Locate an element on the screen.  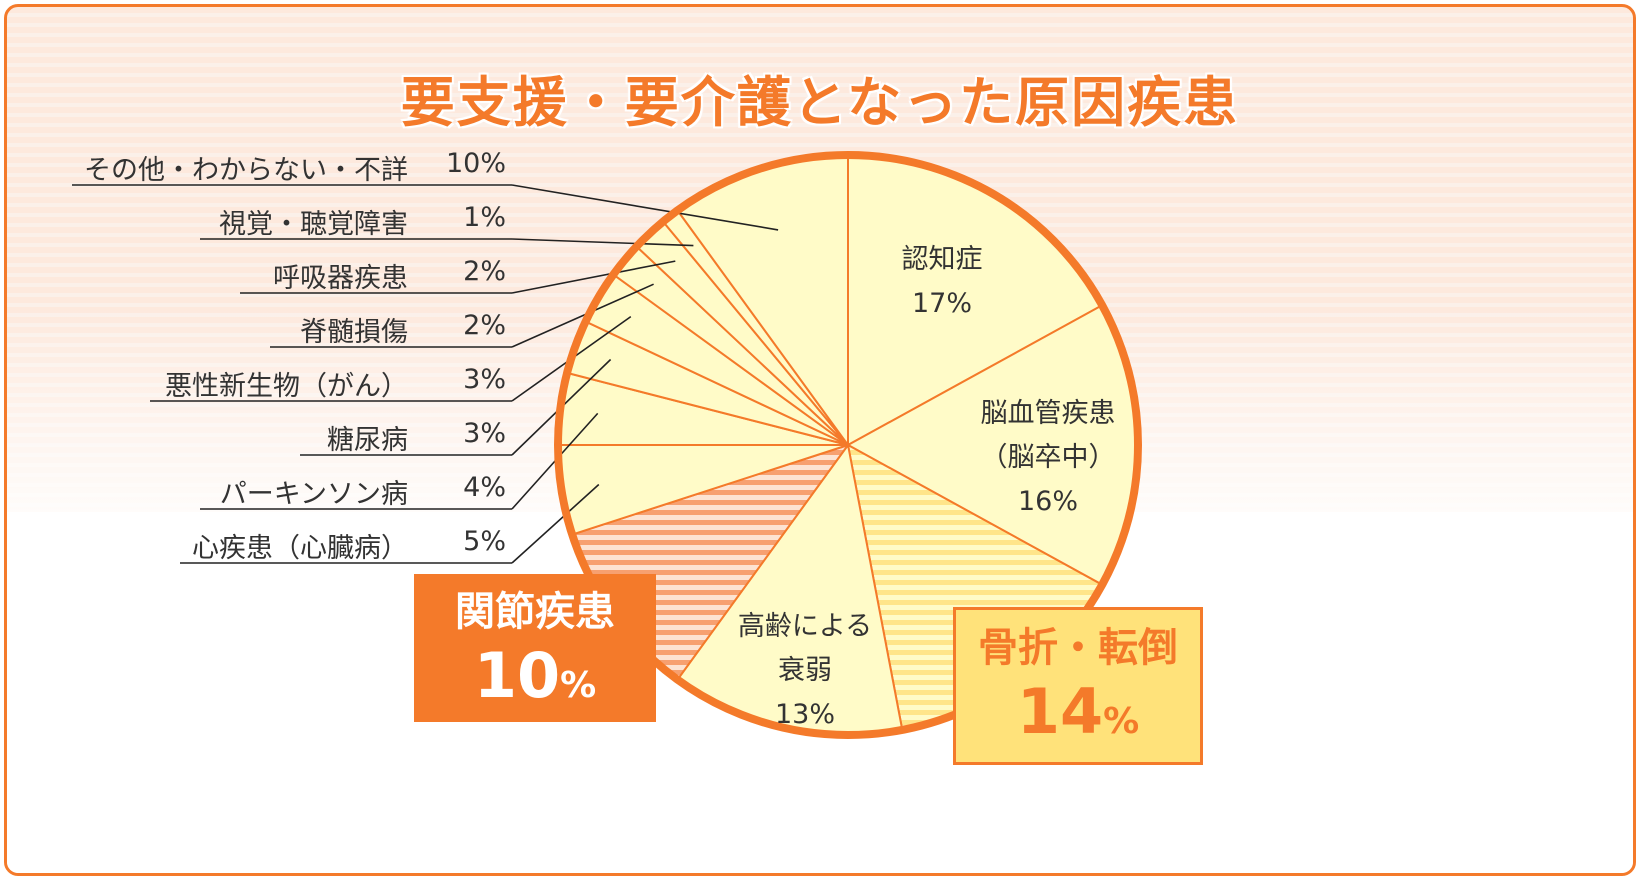
chart-title: 要支援・要介護となった原因疾患 is located at coordinates (820, 102).